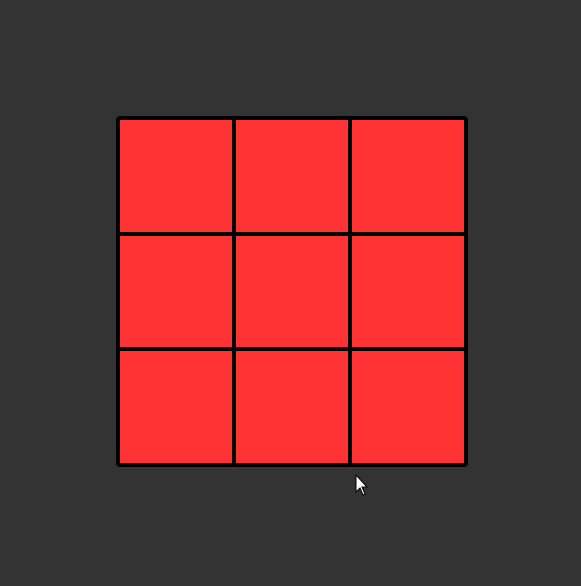 The width and height of the screenshot is (581, 586). What do you see at coordinates (408, 407) in the screenshot?
I see `board-cell-r3-c3` at bounding box center [408, 407].